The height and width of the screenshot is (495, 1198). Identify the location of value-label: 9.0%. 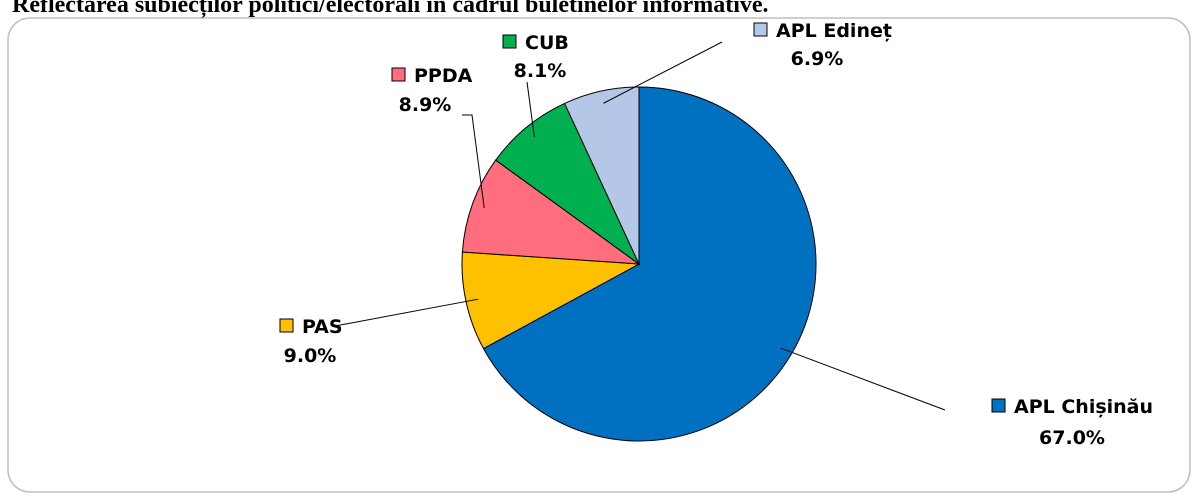
(310, 356).